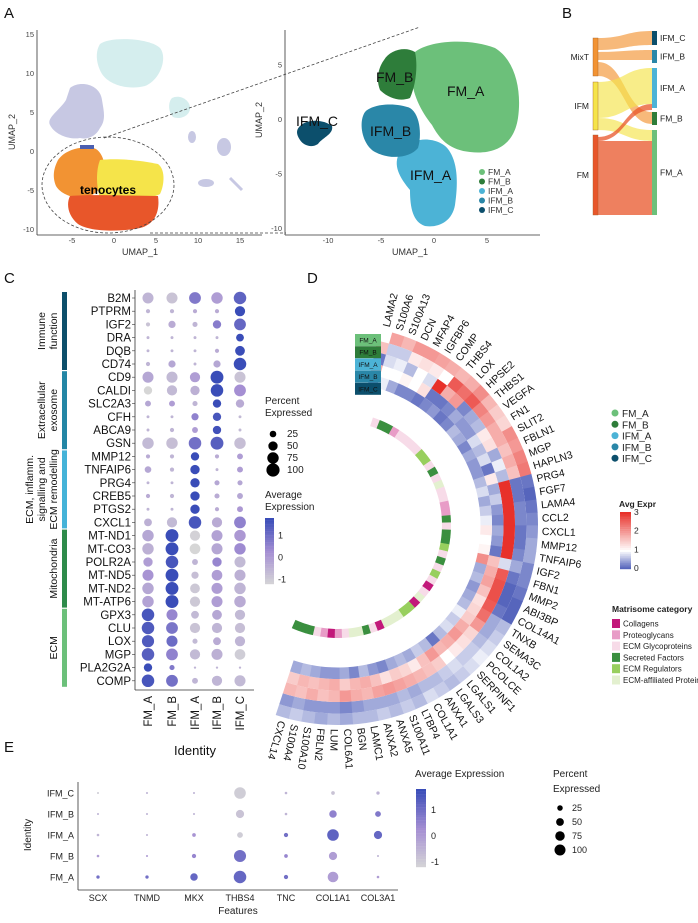 The width and height of the screenshot is (698, 923). Describe the element at coordinates (109, 589) in the screenshot. I see `gene-label: MT-ND2` at that location.